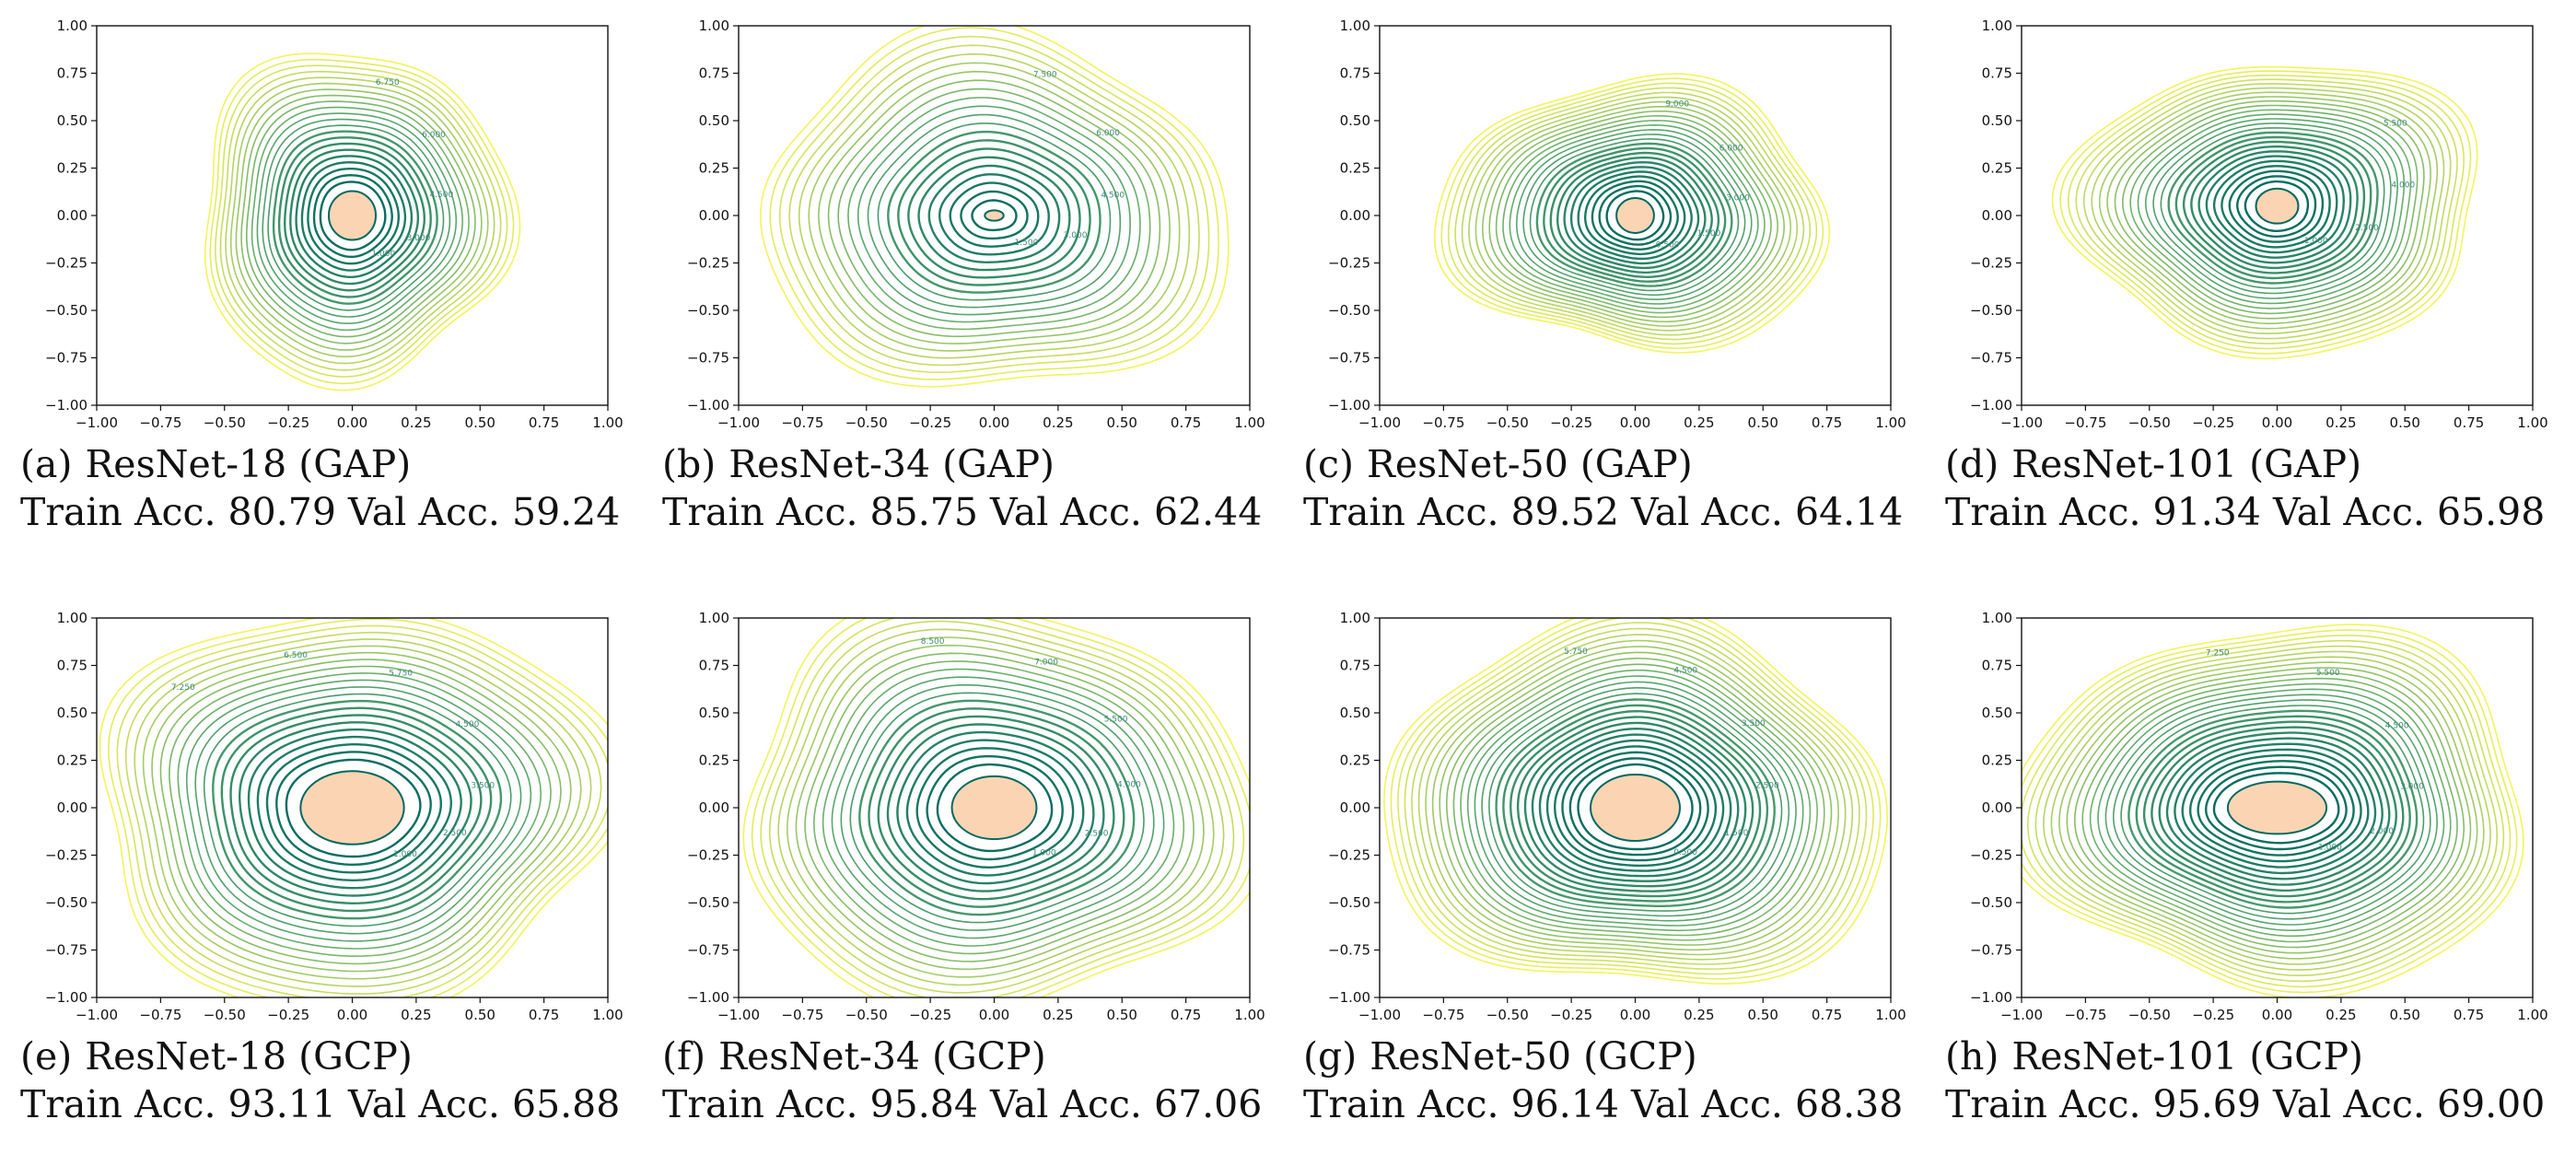 The height and width of the screenshot is (1166, 2576). Describe the element at coordinates (689, 464) in the screenshot. I see `subfigure-label: (b)` at that location.